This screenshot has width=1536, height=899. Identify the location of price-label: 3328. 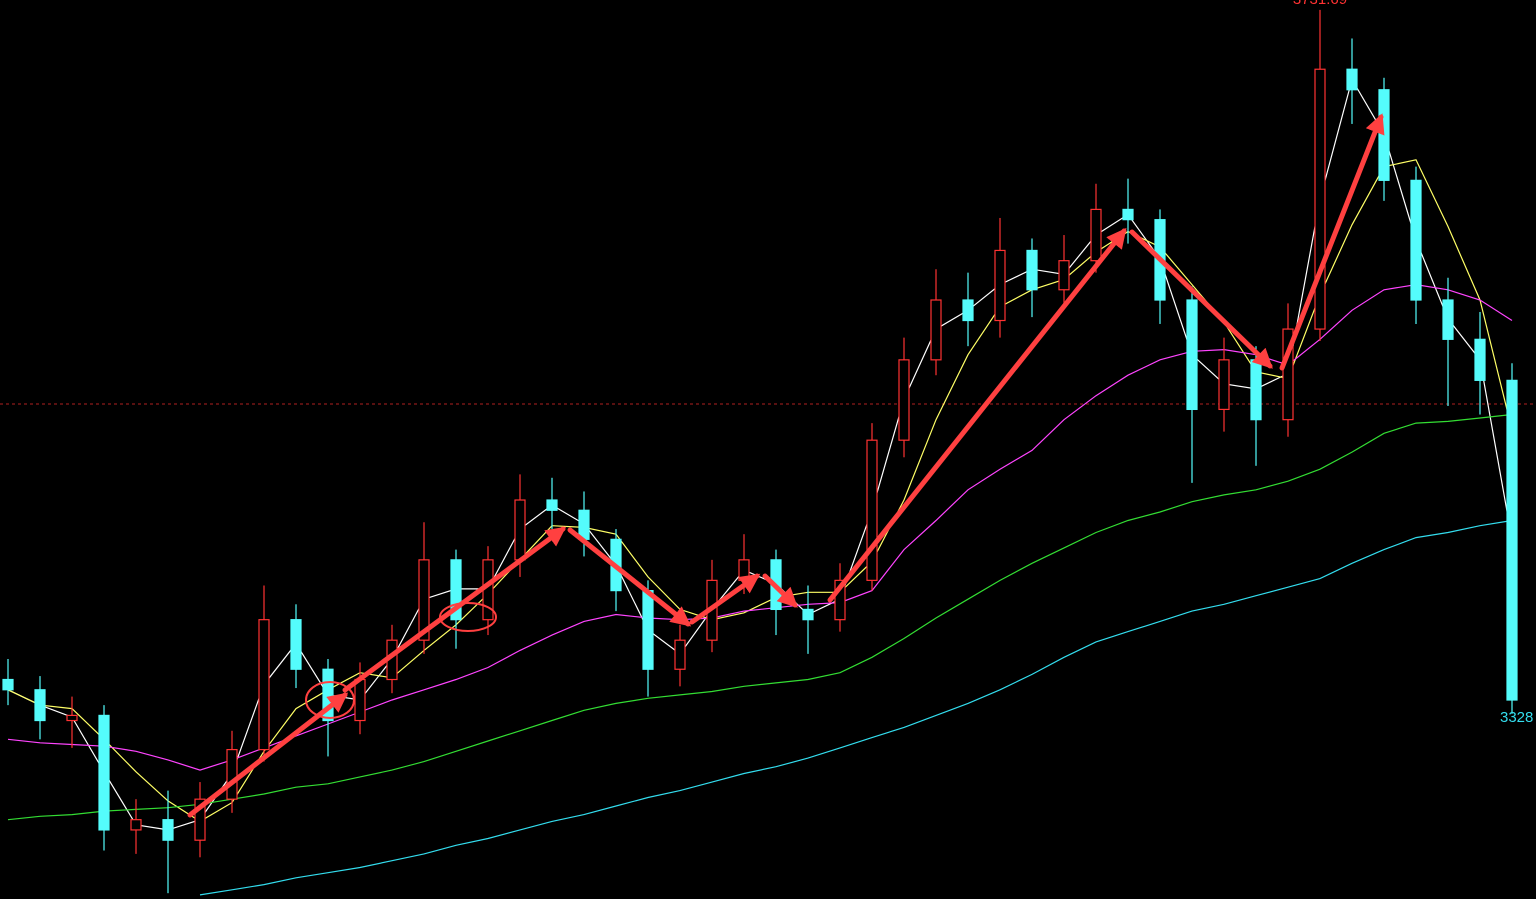
(1516, 717).